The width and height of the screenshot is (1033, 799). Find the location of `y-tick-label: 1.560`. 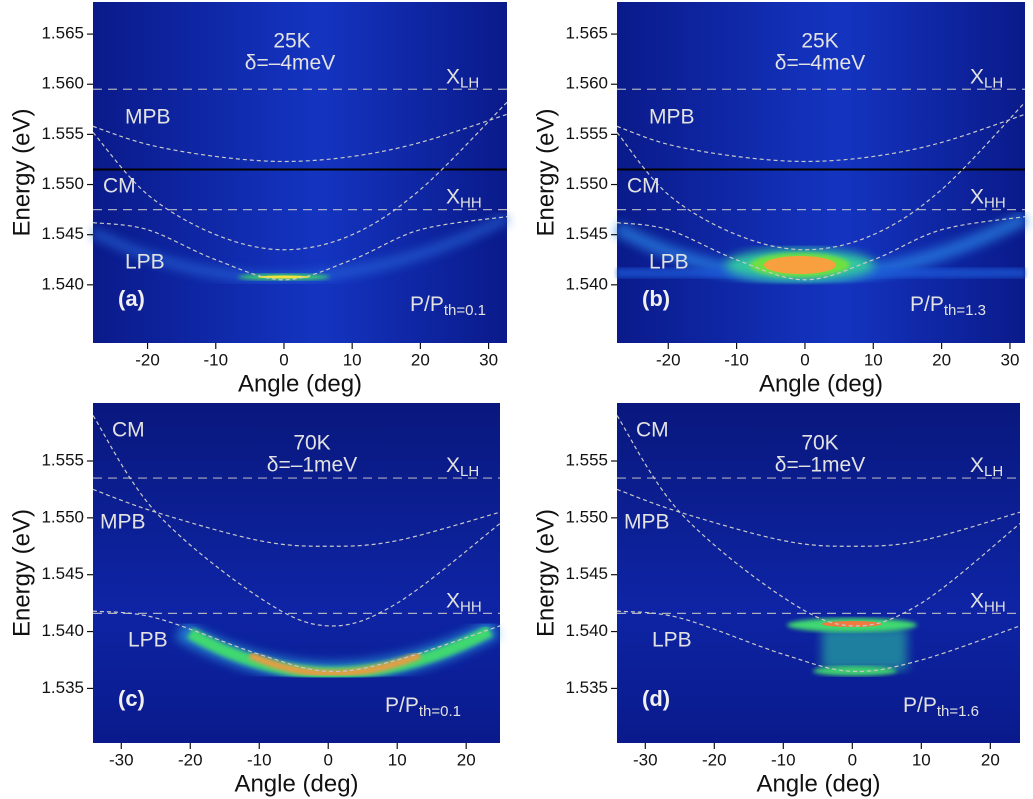

y-tick-label: 1.560 is located at coordinates (586, 83).